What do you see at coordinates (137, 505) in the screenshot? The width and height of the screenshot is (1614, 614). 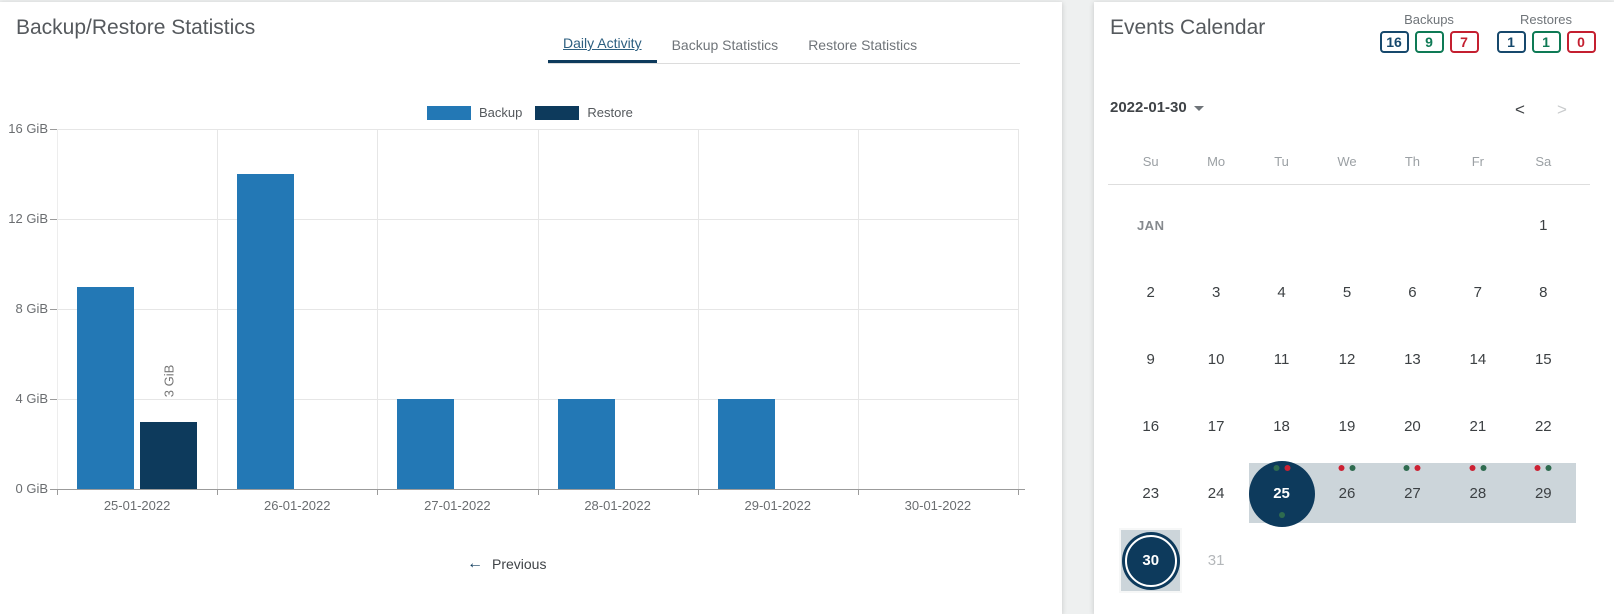 I see `x-axis-label: 25-01-2022` at bounding box center [137, 505].